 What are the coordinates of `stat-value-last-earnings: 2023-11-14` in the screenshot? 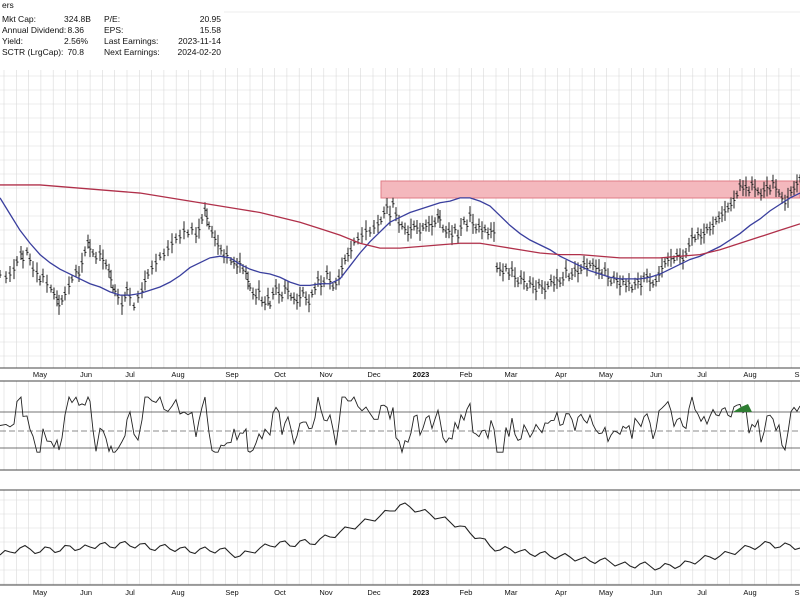 It's located at (199, 41).